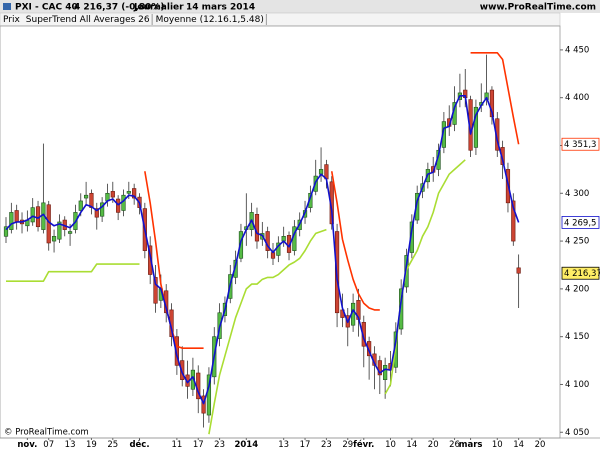 The image size is (600, 450). What do you see at coordinates (471, 445) in the screenshot?
I see `x-tick-label: mars` at bounding box center [471, 445].